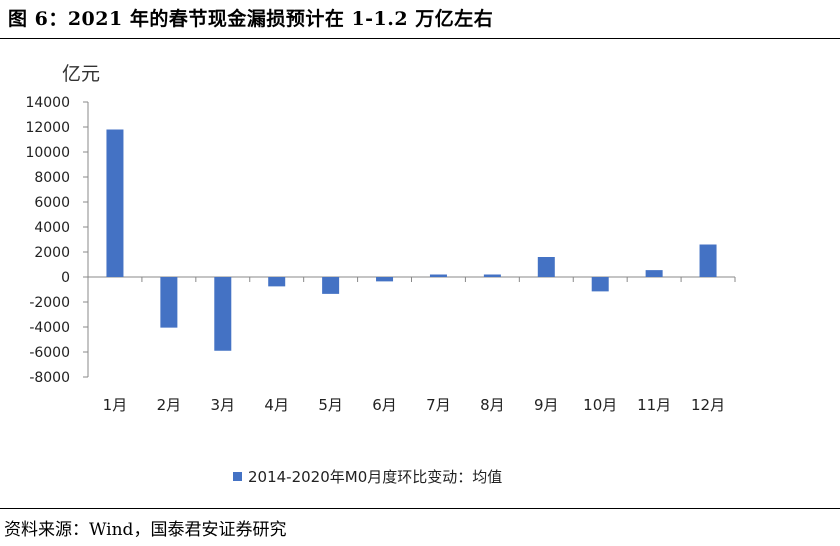 The height and width of the screenshot is (546, 840). I want to click on bar-1月, so click(115, 203).